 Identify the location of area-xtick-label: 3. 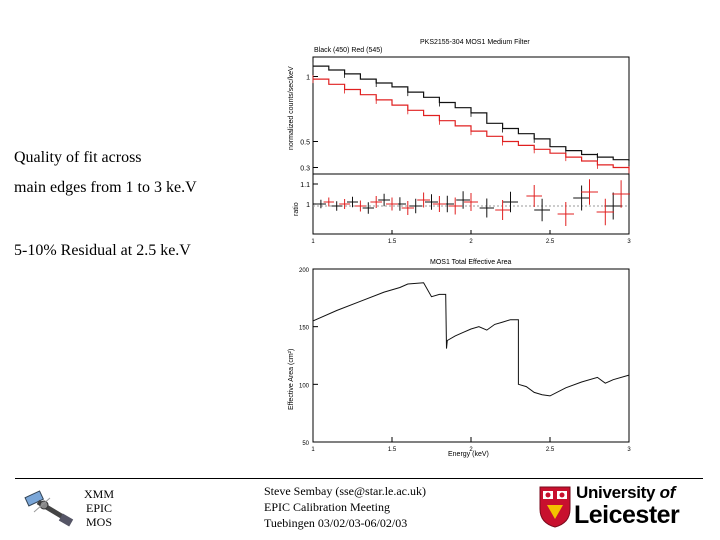
(629, 450).